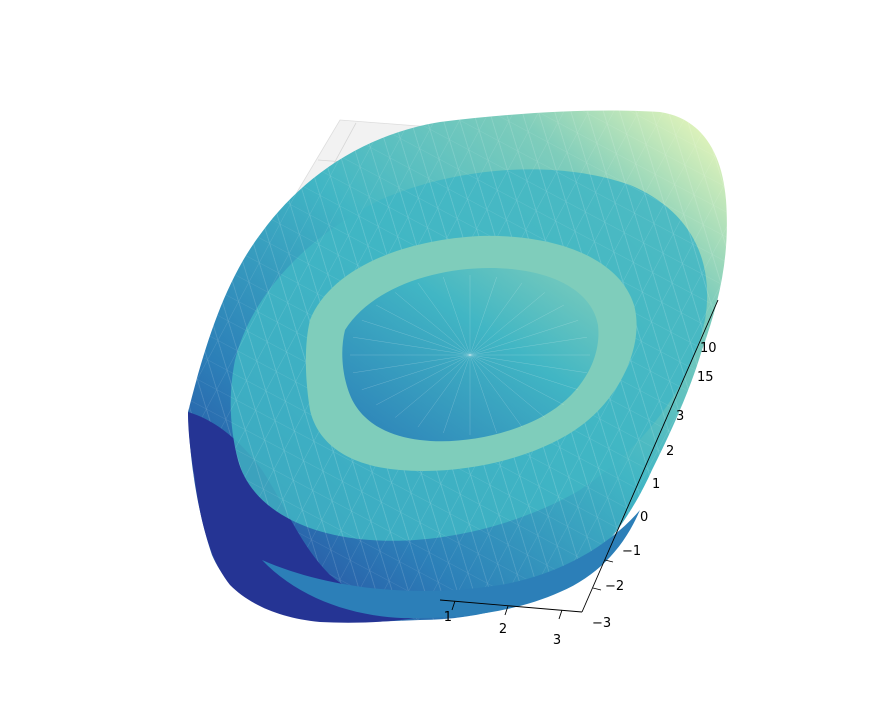 The height and width of the screenshot is (725, 876). What do you see at coordinates (580, 494) in the screenshot?
I see `tick-labels: 1 2 3 3 2 1 0 −1 −2 −3 10 15` at bounding box center [580, 494].